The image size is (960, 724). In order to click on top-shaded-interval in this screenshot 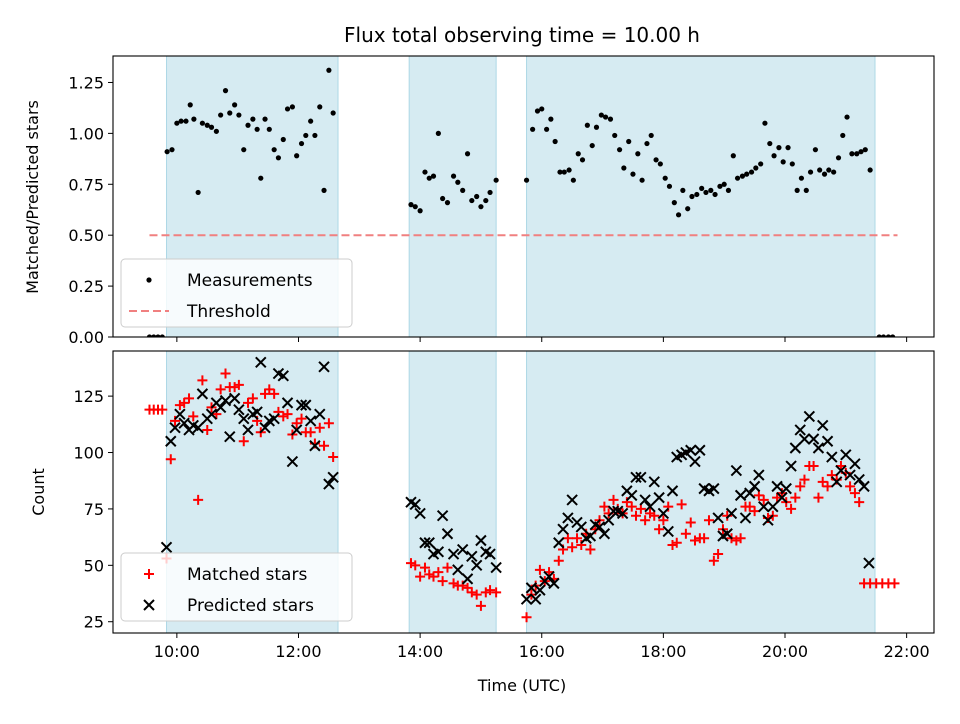, I will do `click(701, 196)`.